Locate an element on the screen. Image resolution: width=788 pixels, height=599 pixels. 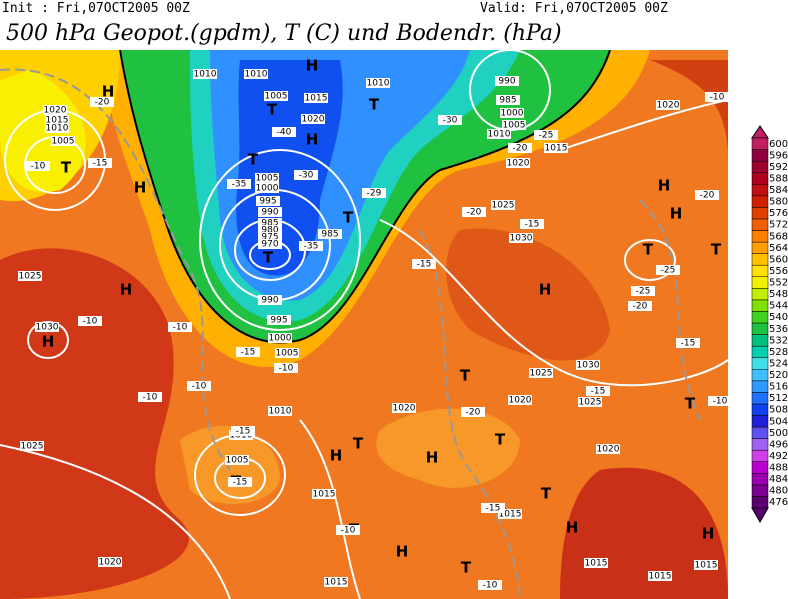
colorbar-label: 588 is located at coordinates (778, 178).